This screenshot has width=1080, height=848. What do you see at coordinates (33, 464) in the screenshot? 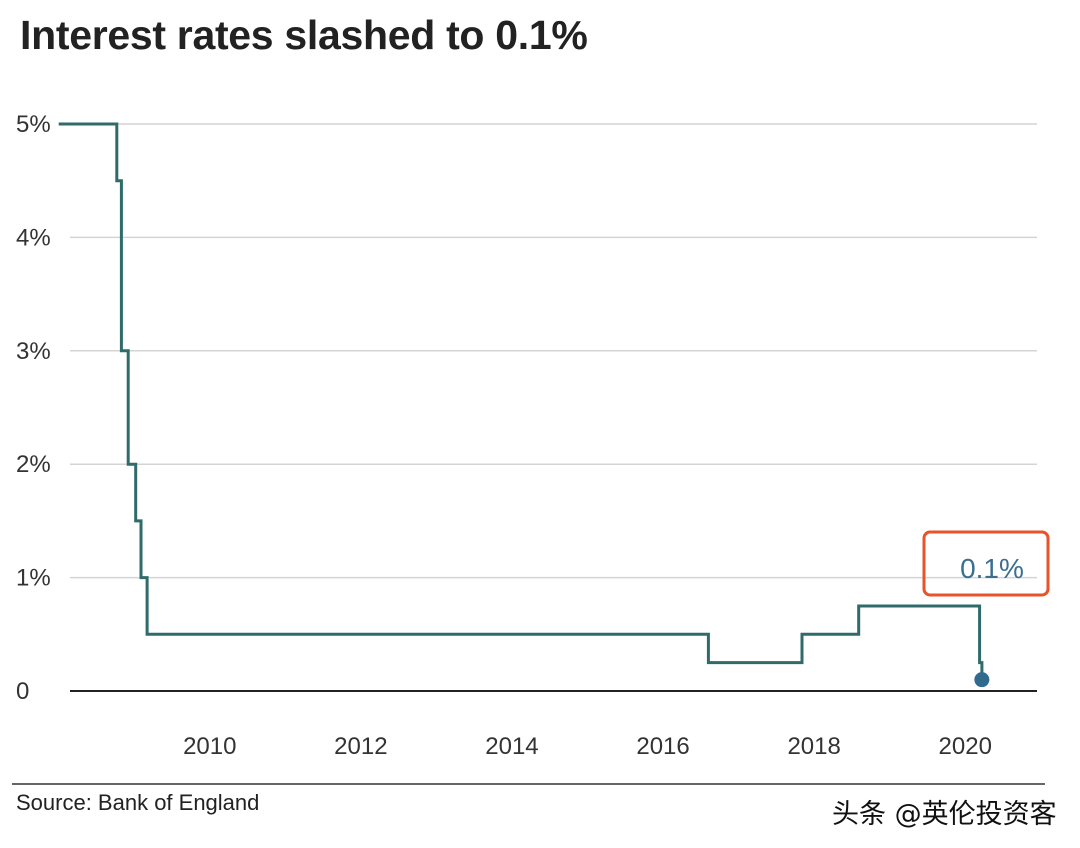
I see `y-tick-label: 2%` at bounding box center [33, 464].